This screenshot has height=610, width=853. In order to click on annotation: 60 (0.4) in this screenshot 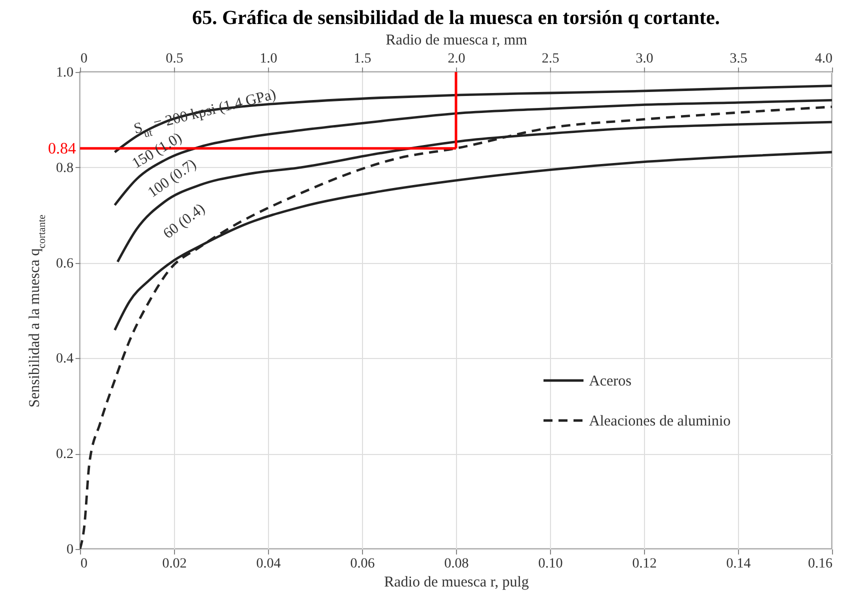, I will do `click(184, 221)`.